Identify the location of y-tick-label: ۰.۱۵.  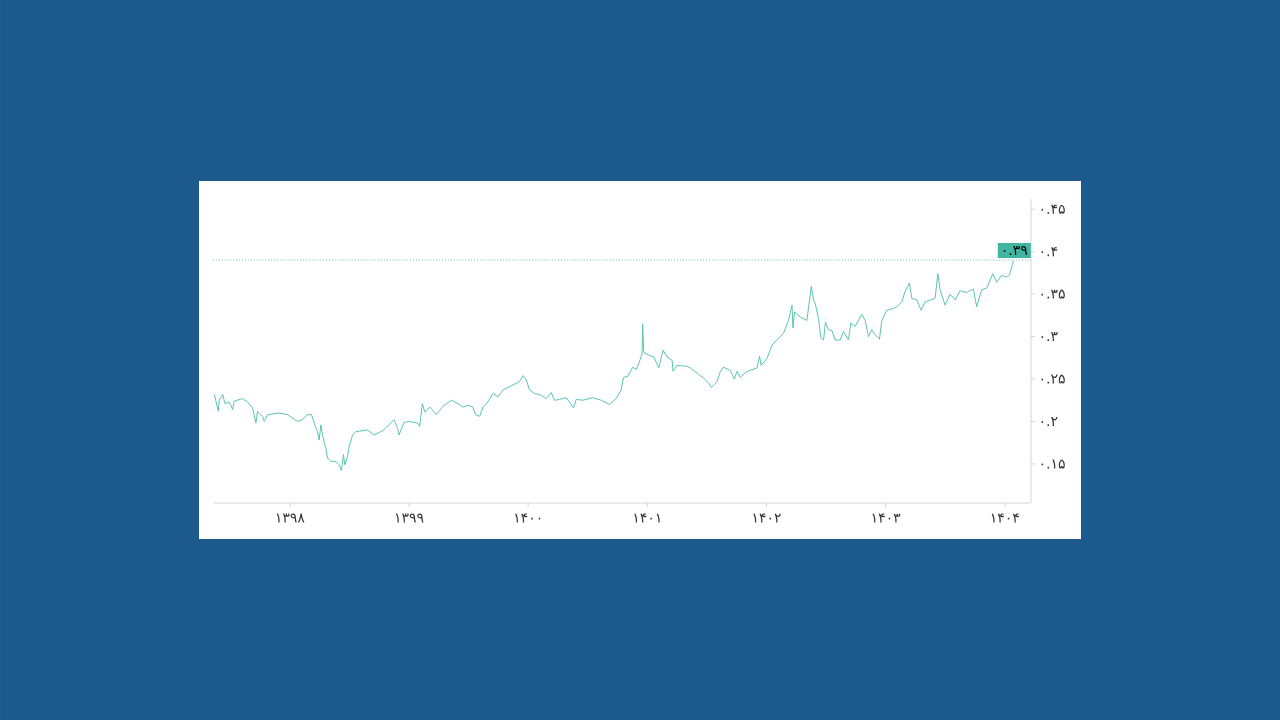
(1053, 464).